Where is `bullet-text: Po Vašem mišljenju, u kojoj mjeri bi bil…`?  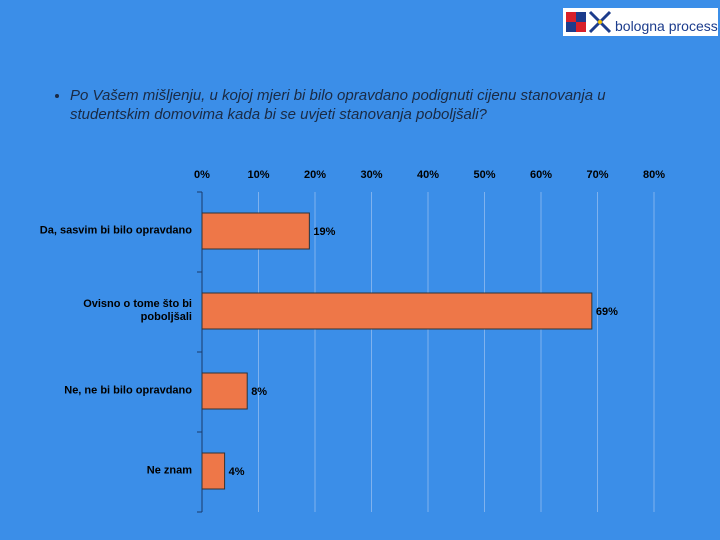
bullet-text: Po Vašem mišljenju, u kojoj mjeri bi bil… is located at coordinates (365, 105).